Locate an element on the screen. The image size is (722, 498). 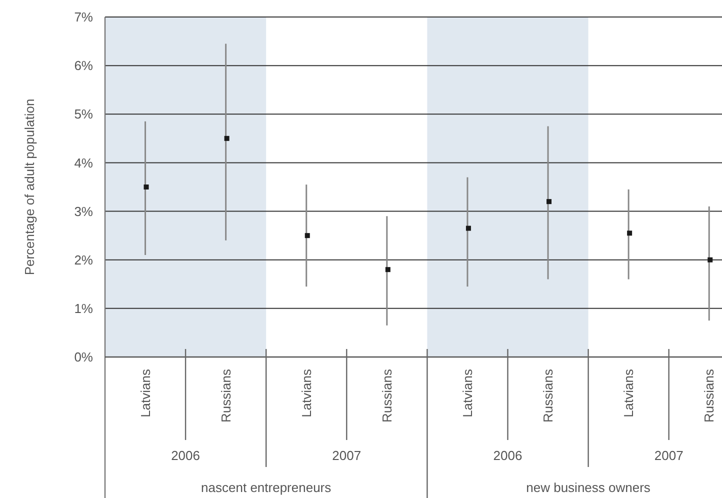
y-axis-title: Percentage of adult population is located at coordinates (29, 187).